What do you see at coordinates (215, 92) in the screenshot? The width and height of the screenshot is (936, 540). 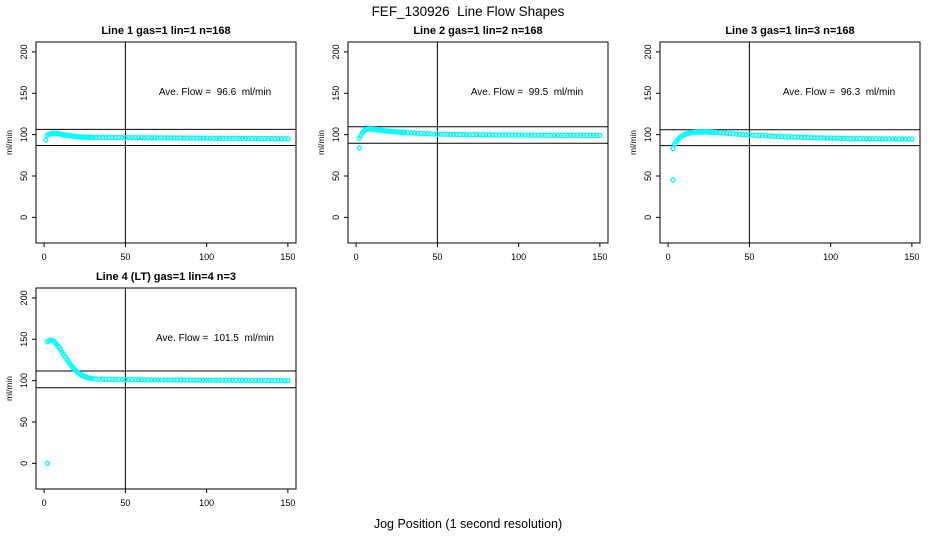 I see `panel-1-ave-flow-annotation: Ave. Flow = 96.6 ml/min` at bounding box center [215, 92].